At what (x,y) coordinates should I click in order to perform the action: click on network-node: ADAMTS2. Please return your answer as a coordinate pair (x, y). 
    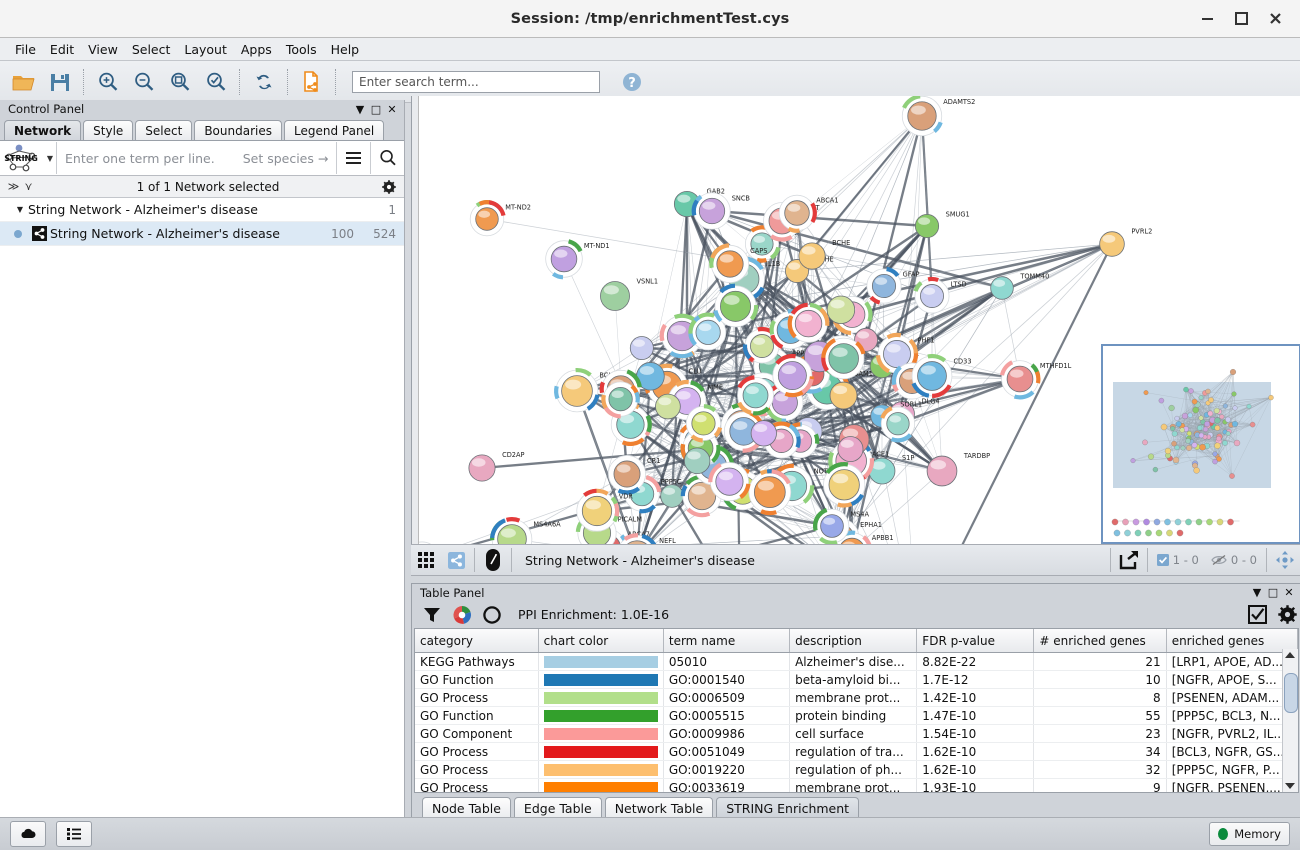
    Looking at the image, I should click on (938, 116).